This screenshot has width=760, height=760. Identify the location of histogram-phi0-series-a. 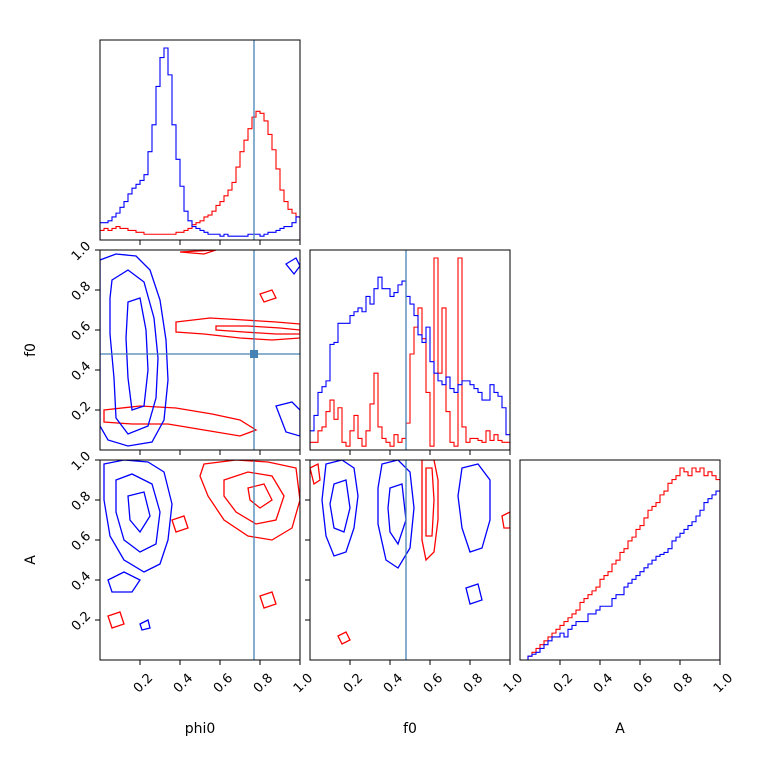
(200, 143).